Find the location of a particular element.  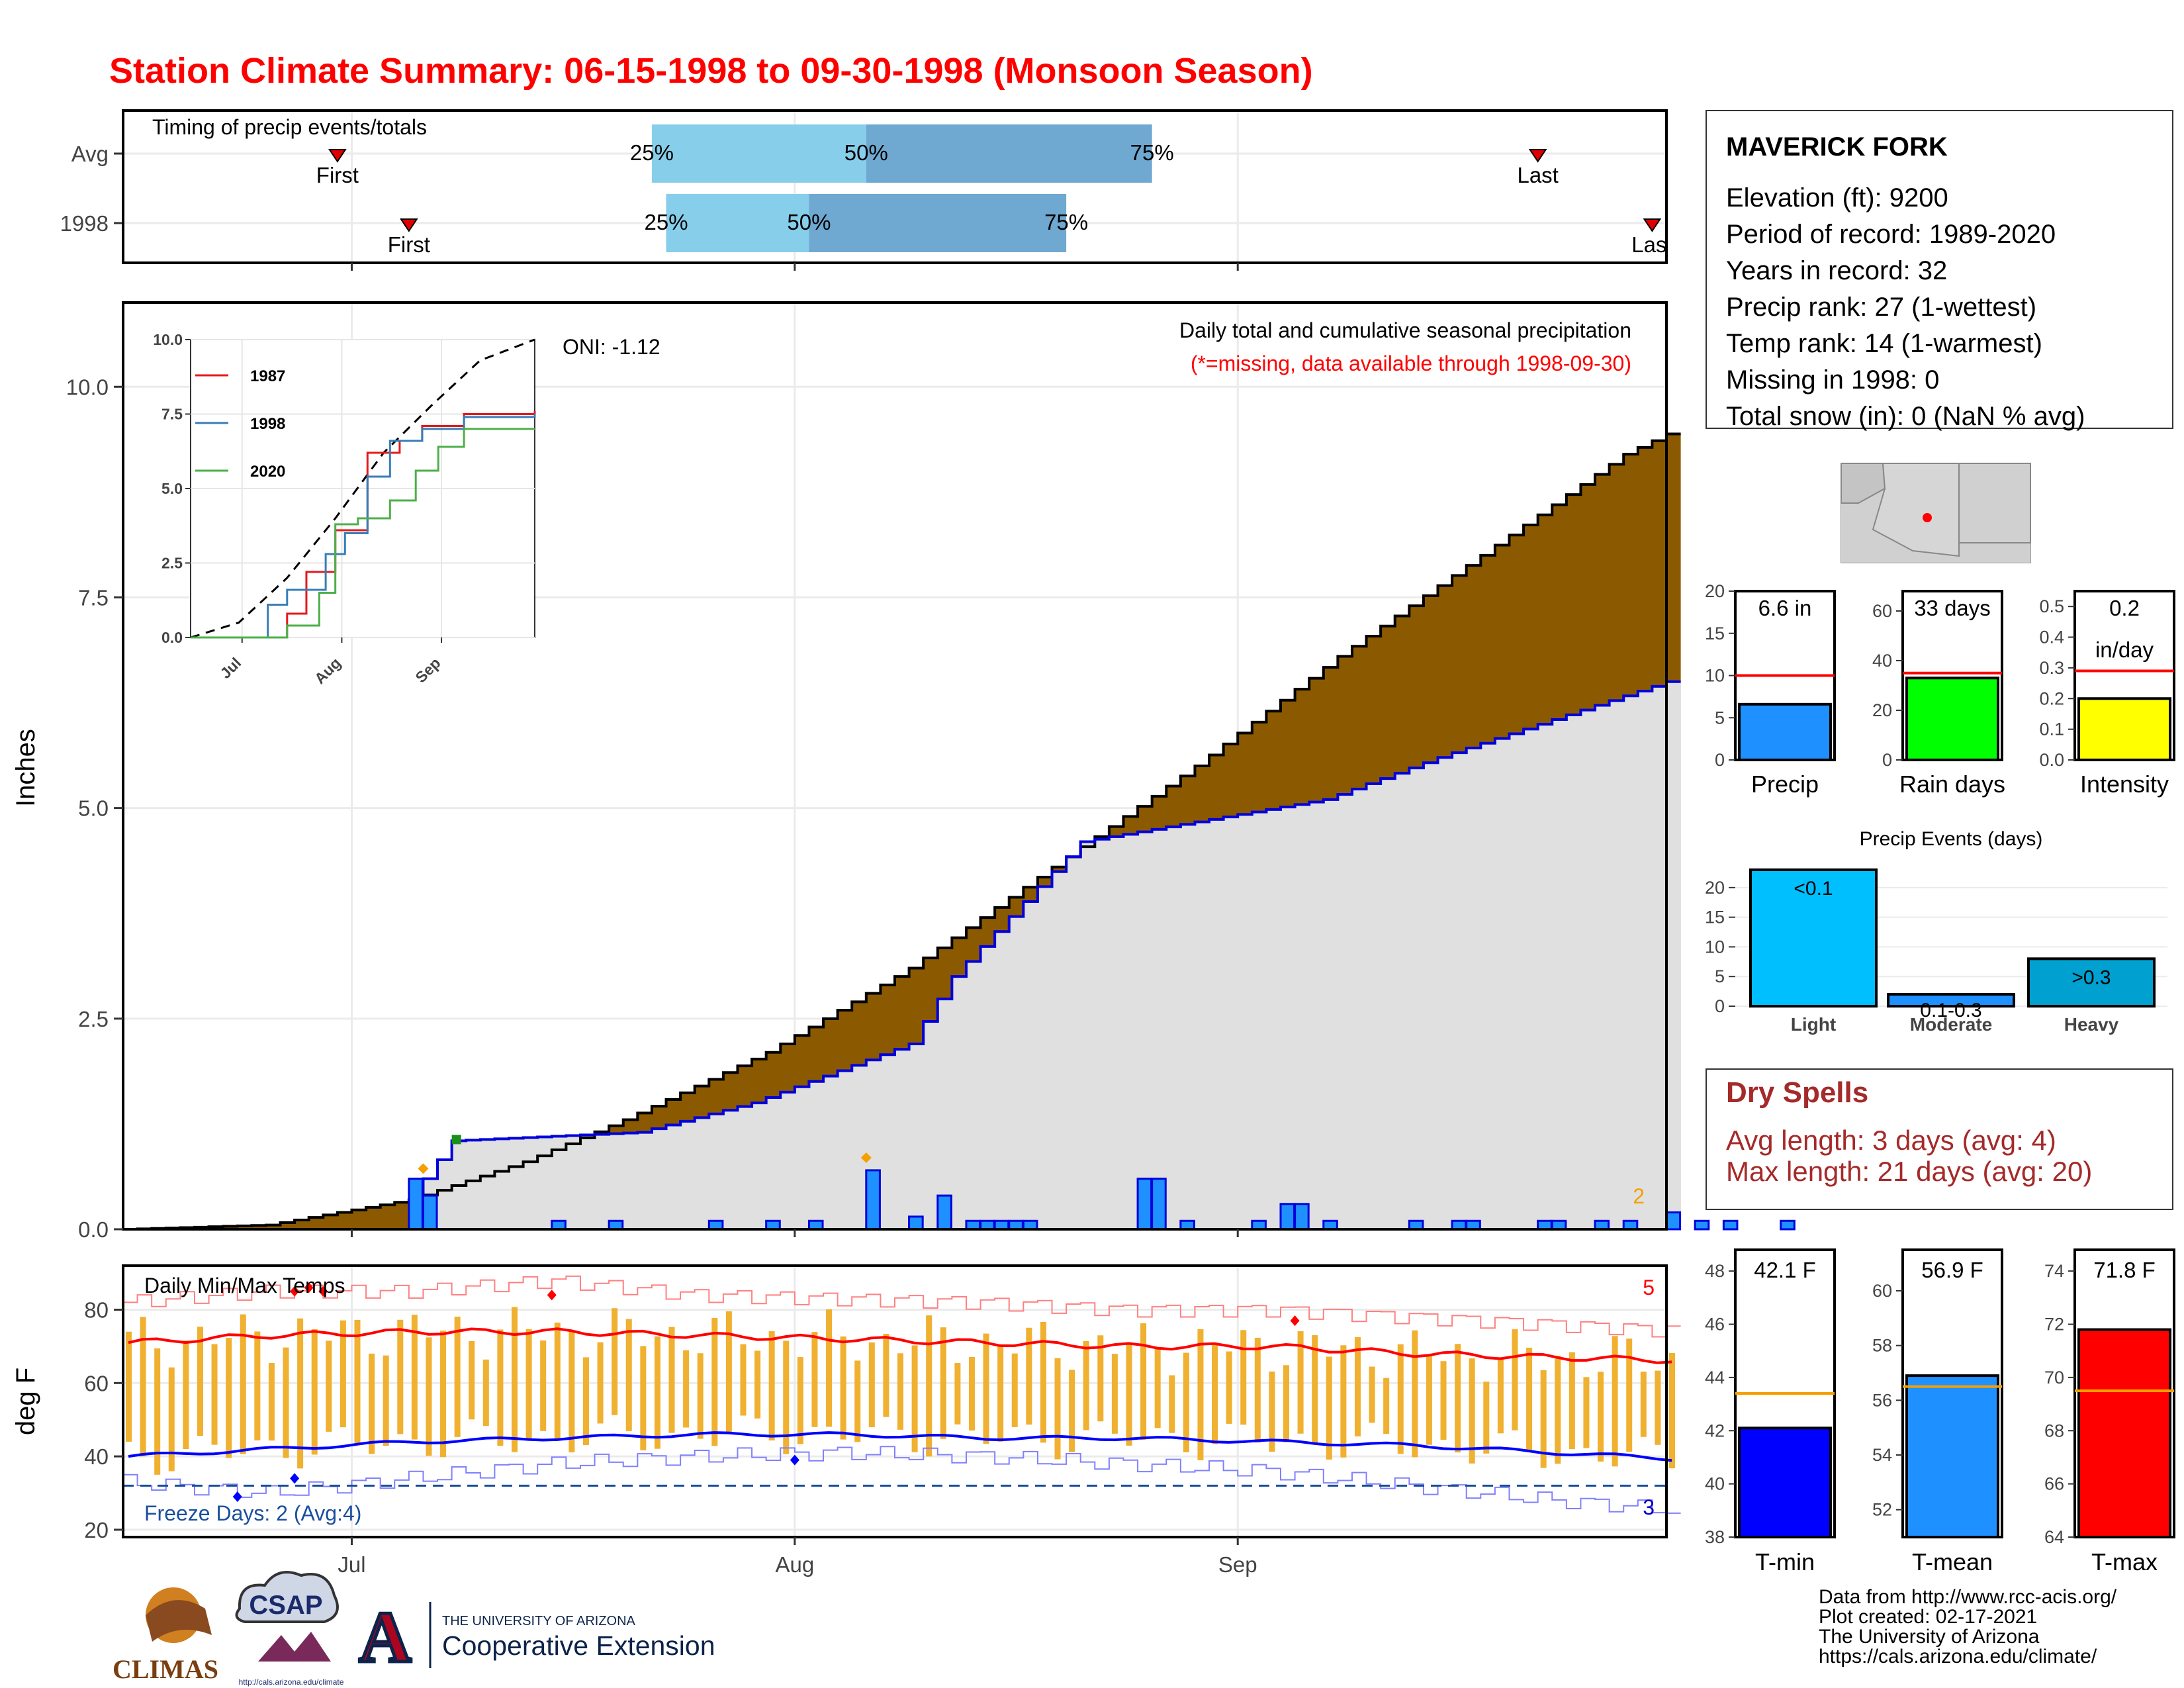

mini-bar-ytick-label: 10 is located at coordinates (1715, 676).